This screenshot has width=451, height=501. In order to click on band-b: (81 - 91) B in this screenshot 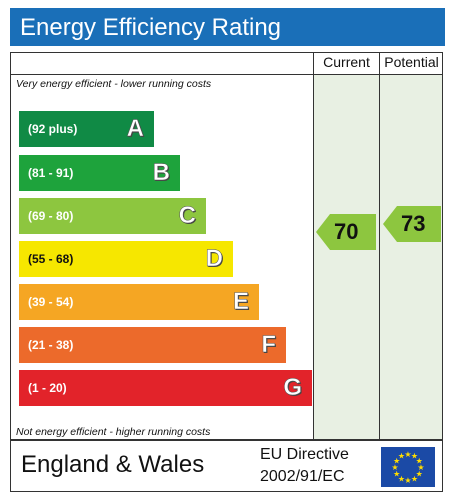, I will do `click(99, 173)`.